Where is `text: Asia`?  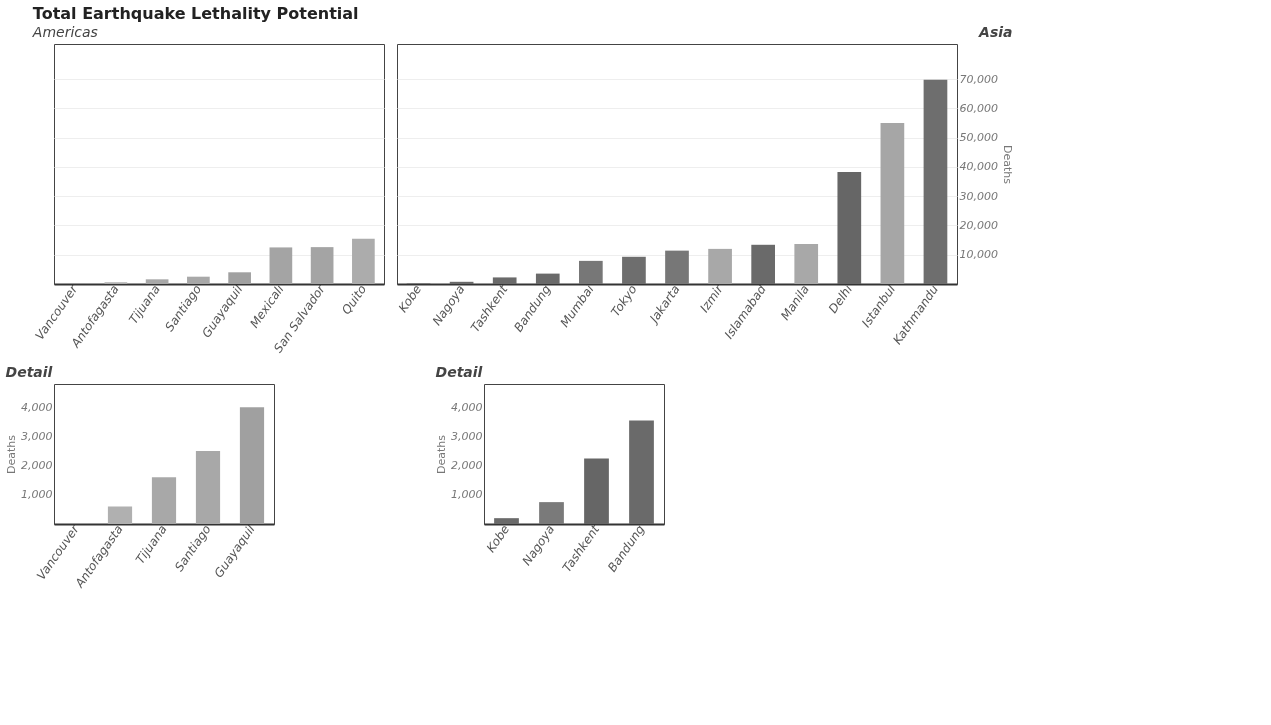 text: Asia is located at coordinates (995, 32).